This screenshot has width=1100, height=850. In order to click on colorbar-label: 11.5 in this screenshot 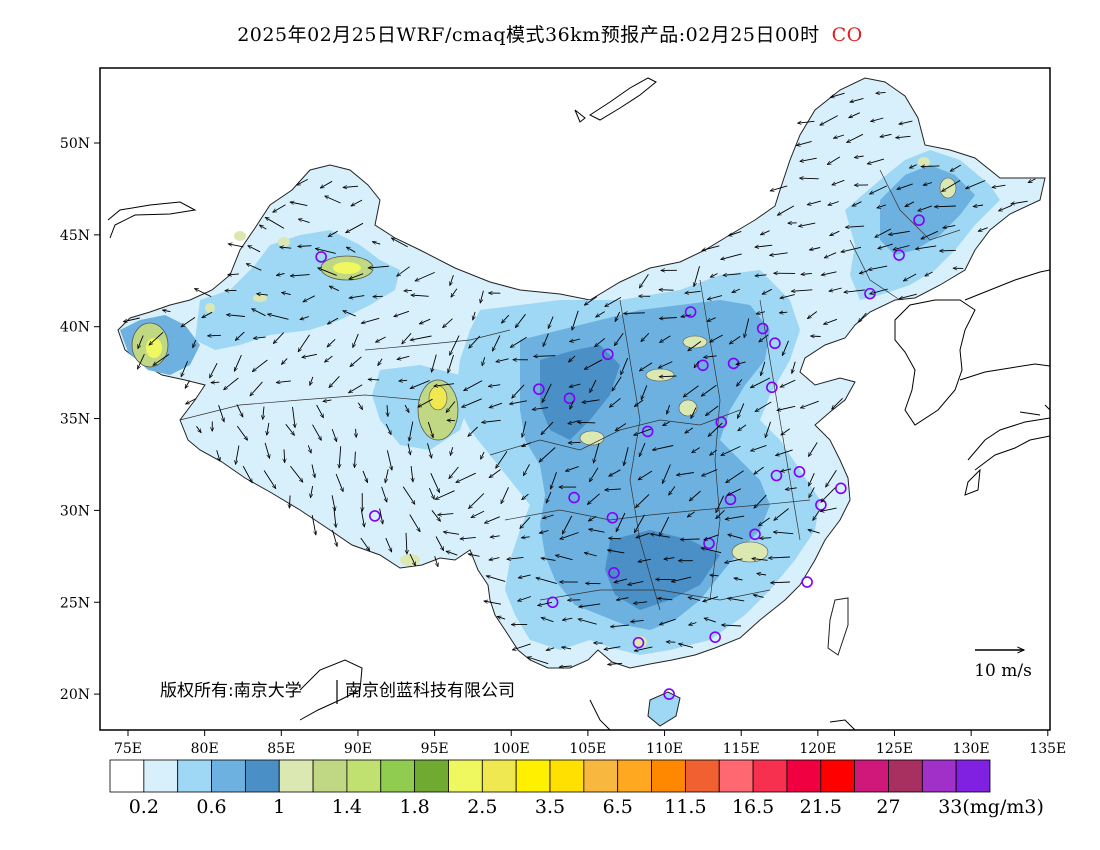, I will do `click(685, 807)`.